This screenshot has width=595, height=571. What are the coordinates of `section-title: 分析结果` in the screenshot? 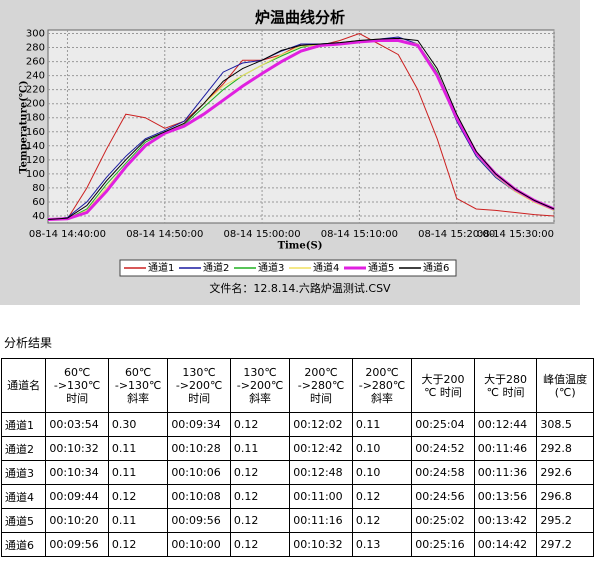 It's located at (28, 343).